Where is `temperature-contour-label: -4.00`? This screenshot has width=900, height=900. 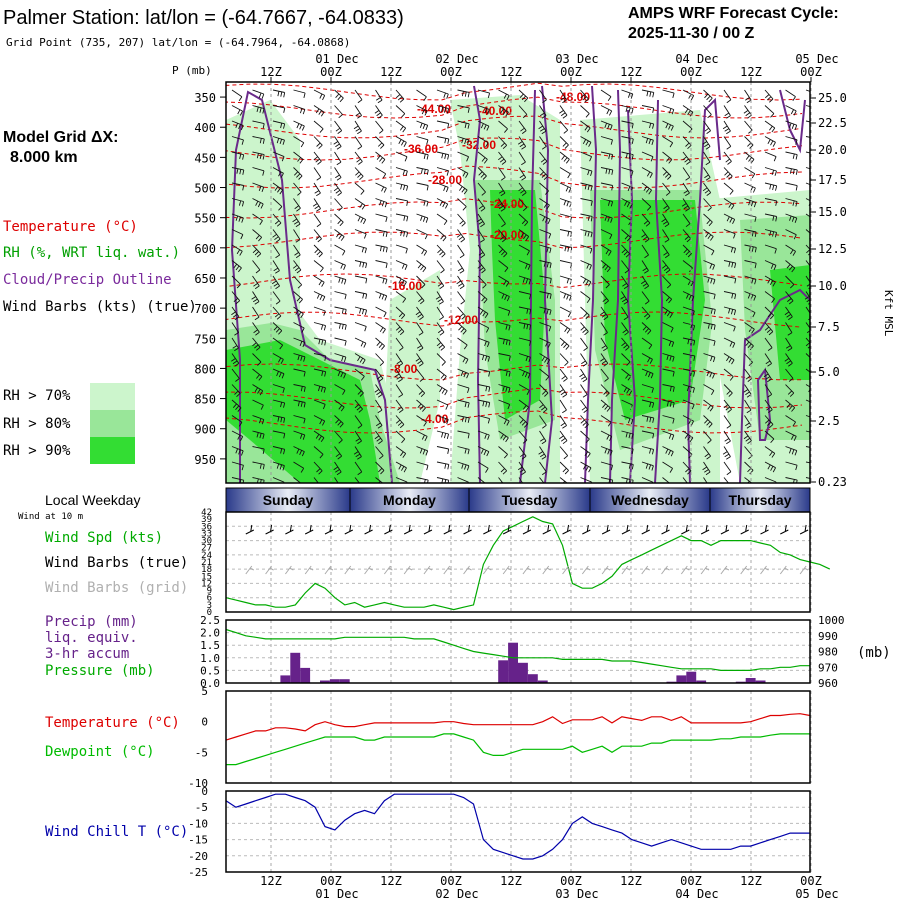 temperature-contour-label: -4.00 is located at coordinates (435, 419).